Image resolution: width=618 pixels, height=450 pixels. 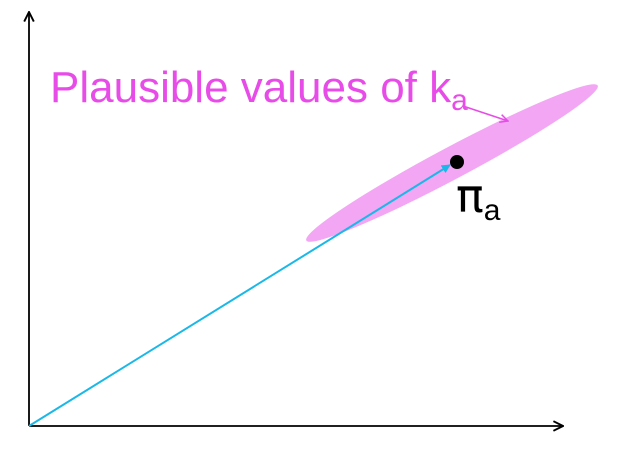 I want to click on pi-a-label: πa, so click(x=478, y=198).